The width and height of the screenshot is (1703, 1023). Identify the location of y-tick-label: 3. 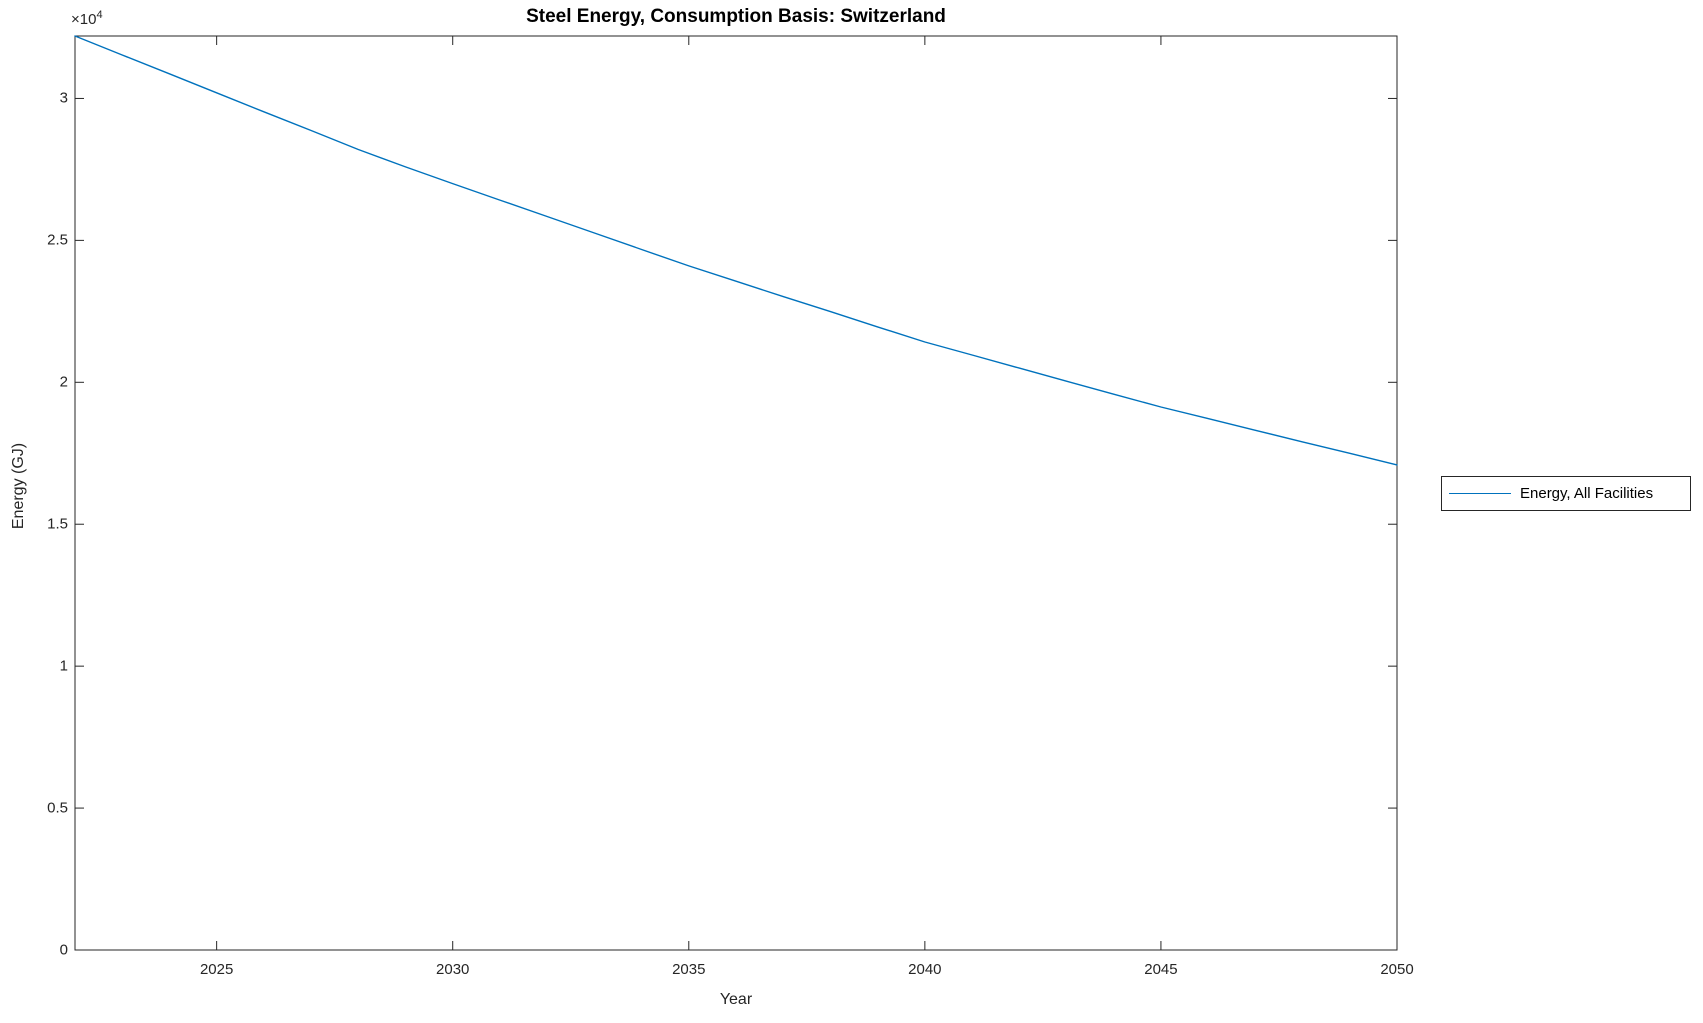
(63, 98).